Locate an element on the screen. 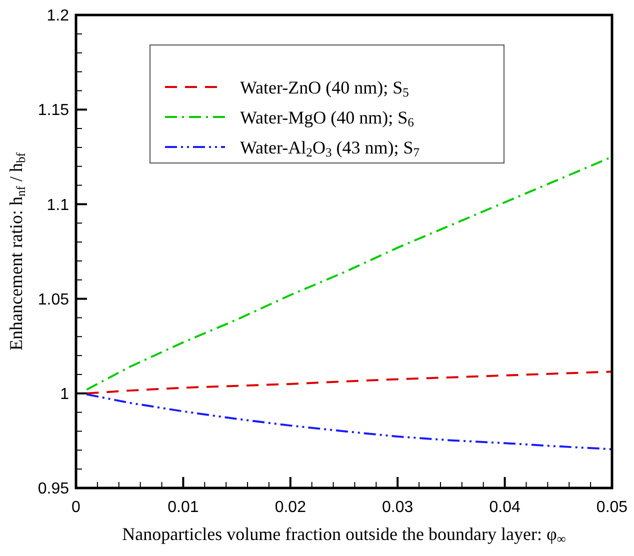  y-tick-label: 0.95 is located at coordinates (54, 489).